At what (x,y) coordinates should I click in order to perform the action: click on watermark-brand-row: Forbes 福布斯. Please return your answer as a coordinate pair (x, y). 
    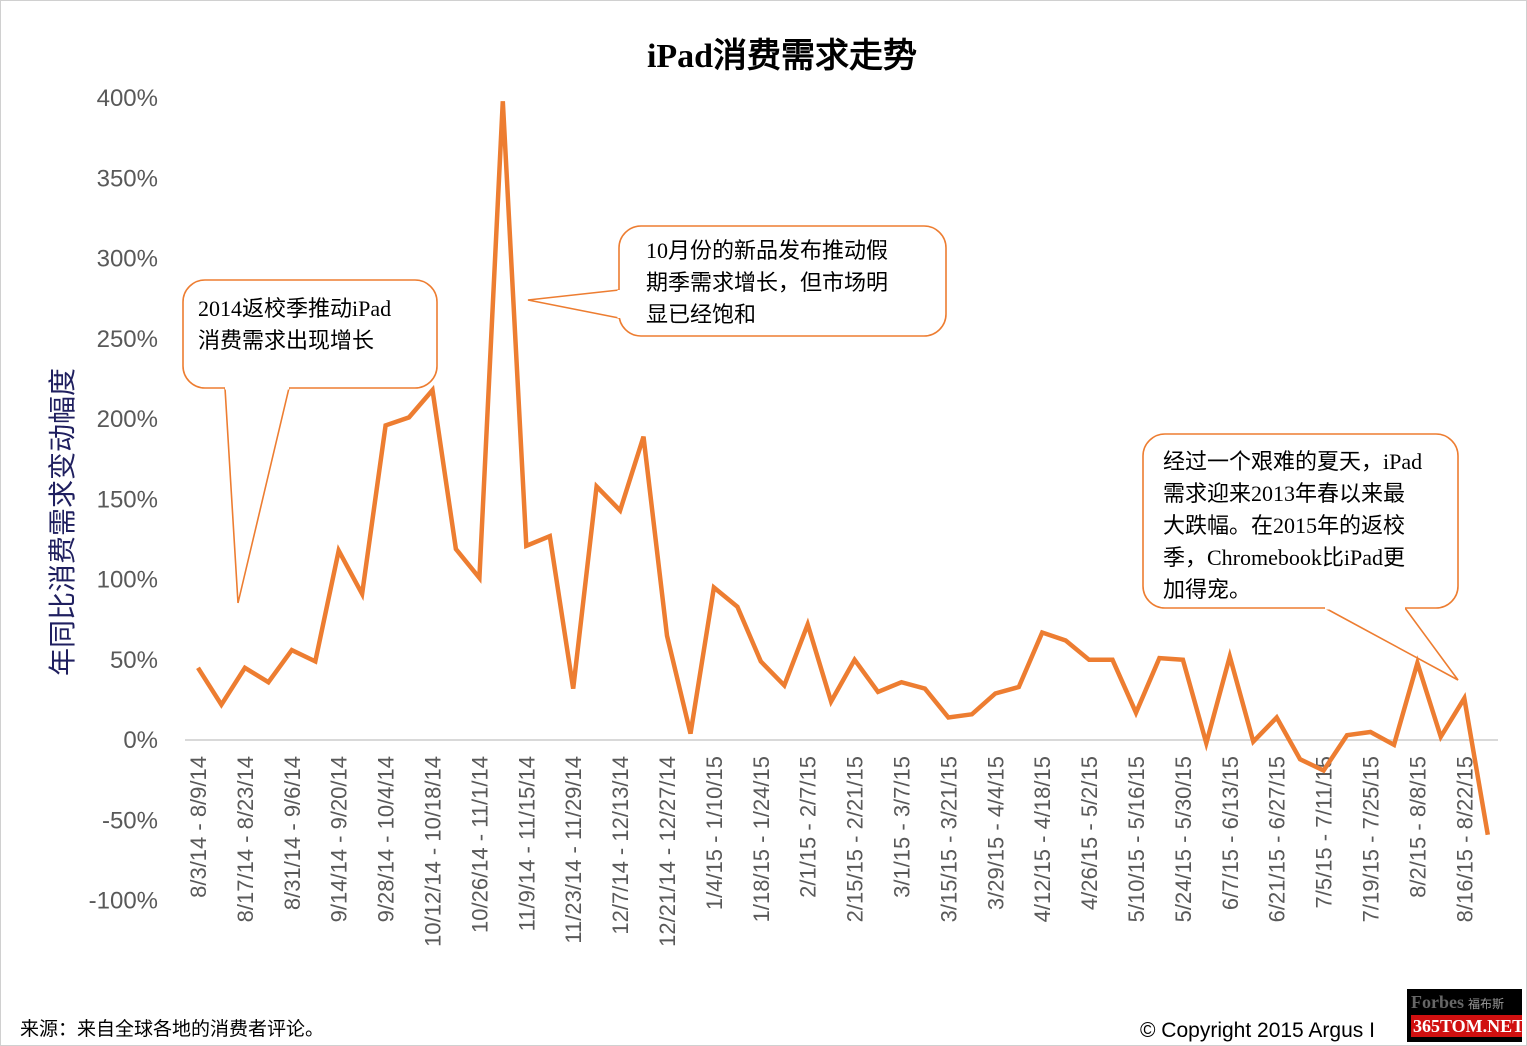
    Looking at the image, I should click on (1457, 1002).